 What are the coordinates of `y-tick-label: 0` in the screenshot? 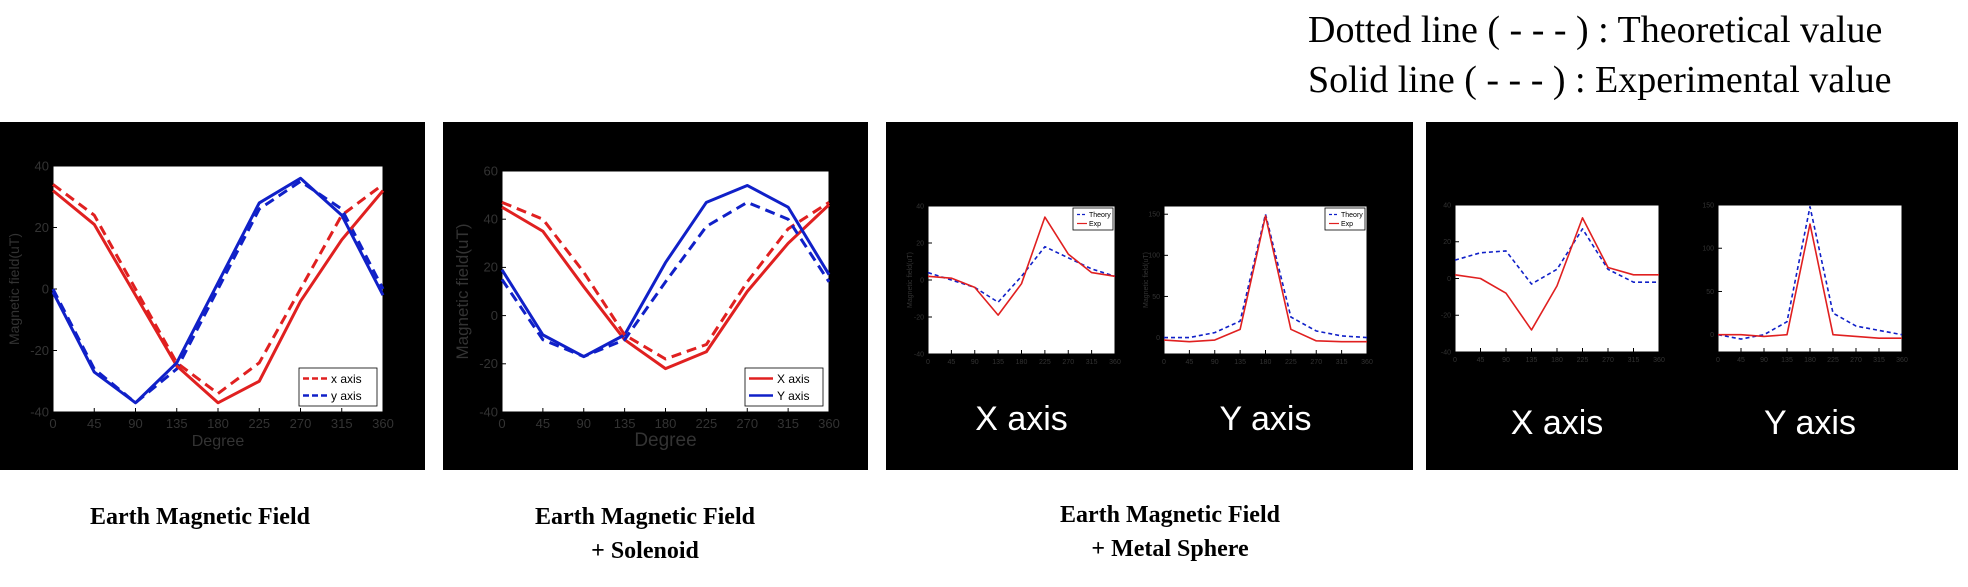 It's located at (494, 315).